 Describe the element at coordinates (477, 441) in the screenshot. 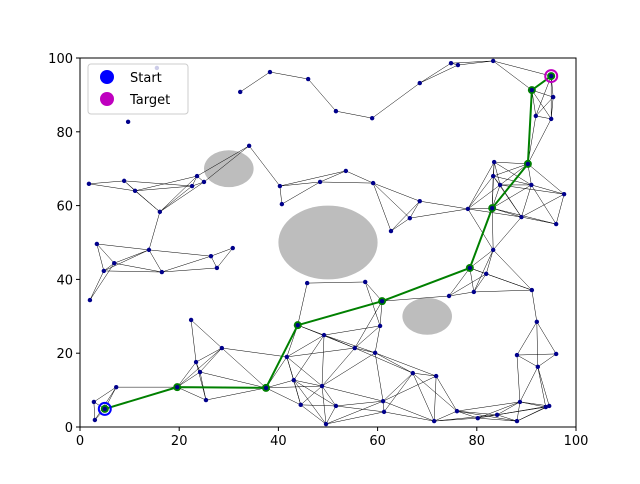

I see `x-tick-label: 80` at that location.